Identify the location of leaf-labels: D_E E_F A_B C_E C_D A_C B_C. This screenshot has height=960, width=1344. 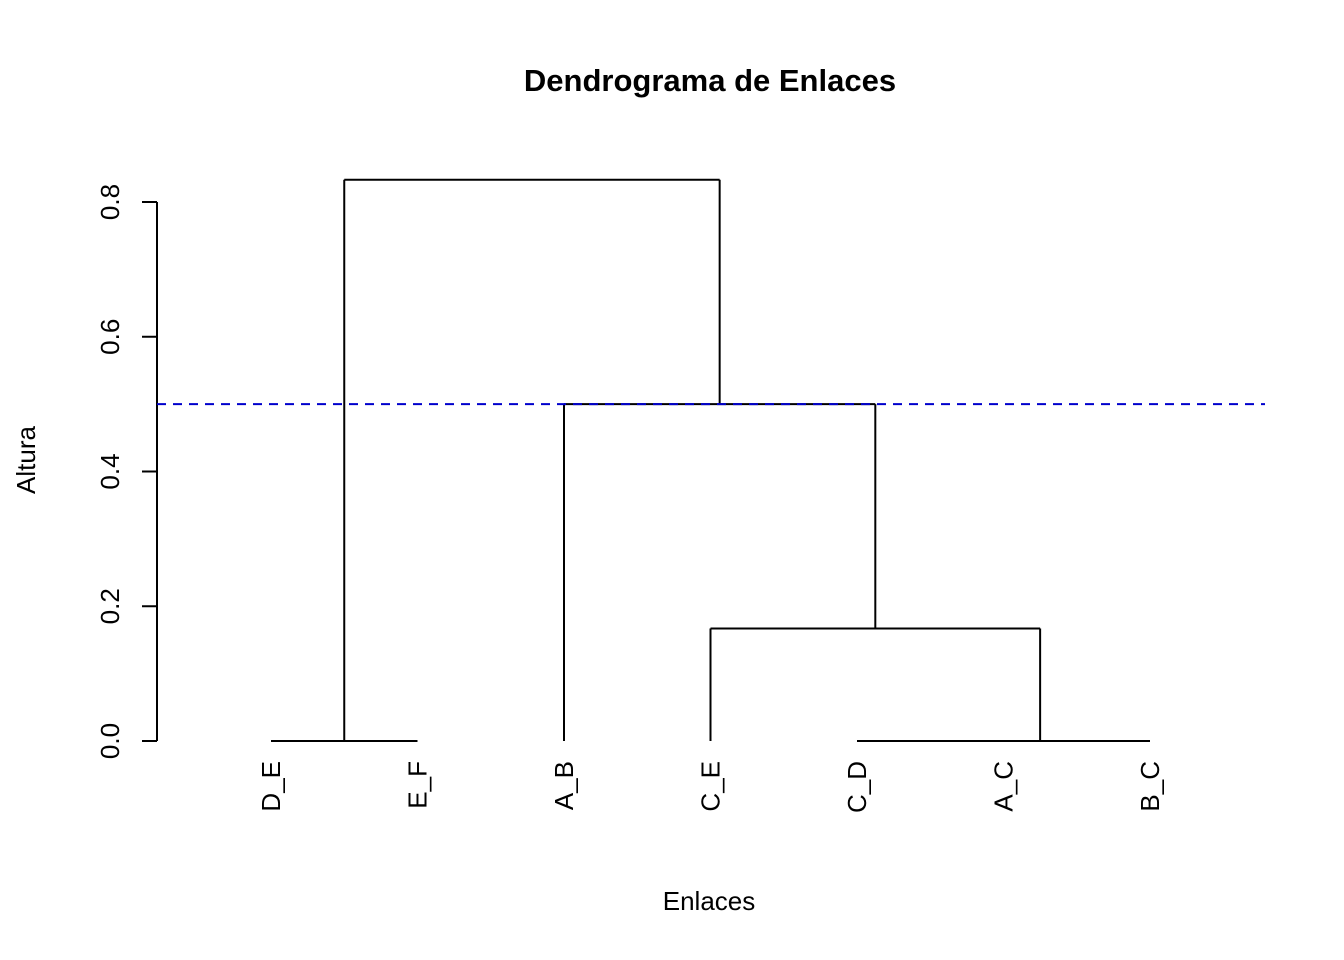
(710, 787).